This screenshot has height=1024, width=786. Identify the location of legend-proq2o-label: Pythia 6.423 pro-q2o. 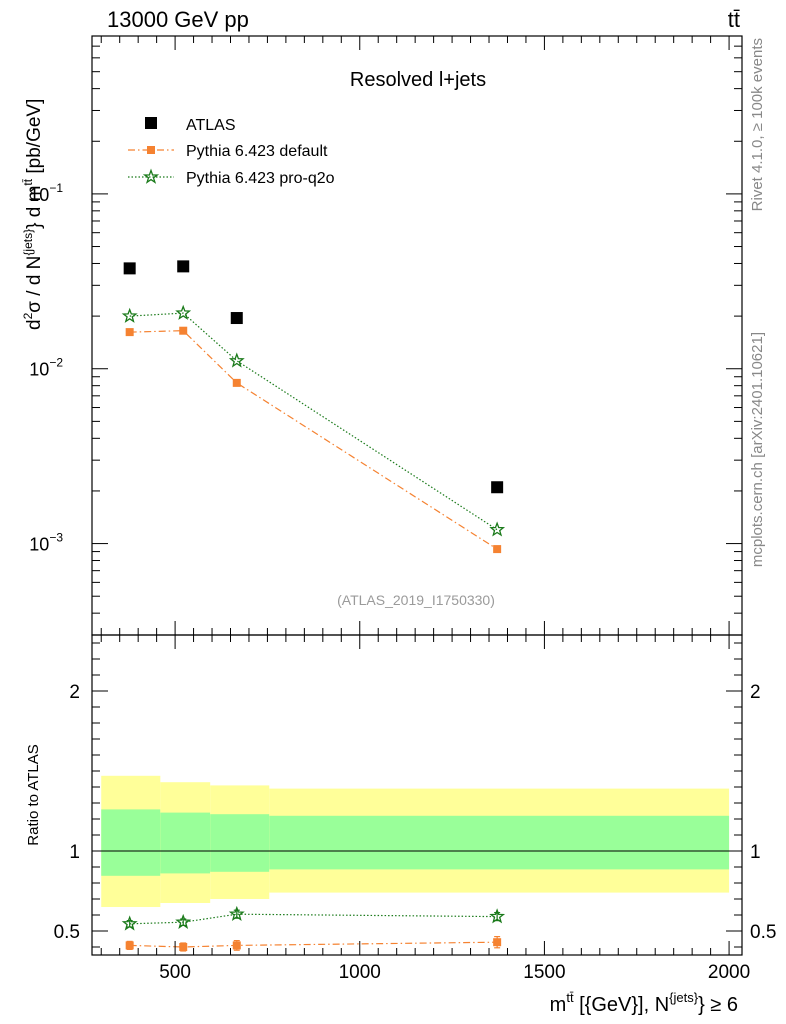
(260, 178).